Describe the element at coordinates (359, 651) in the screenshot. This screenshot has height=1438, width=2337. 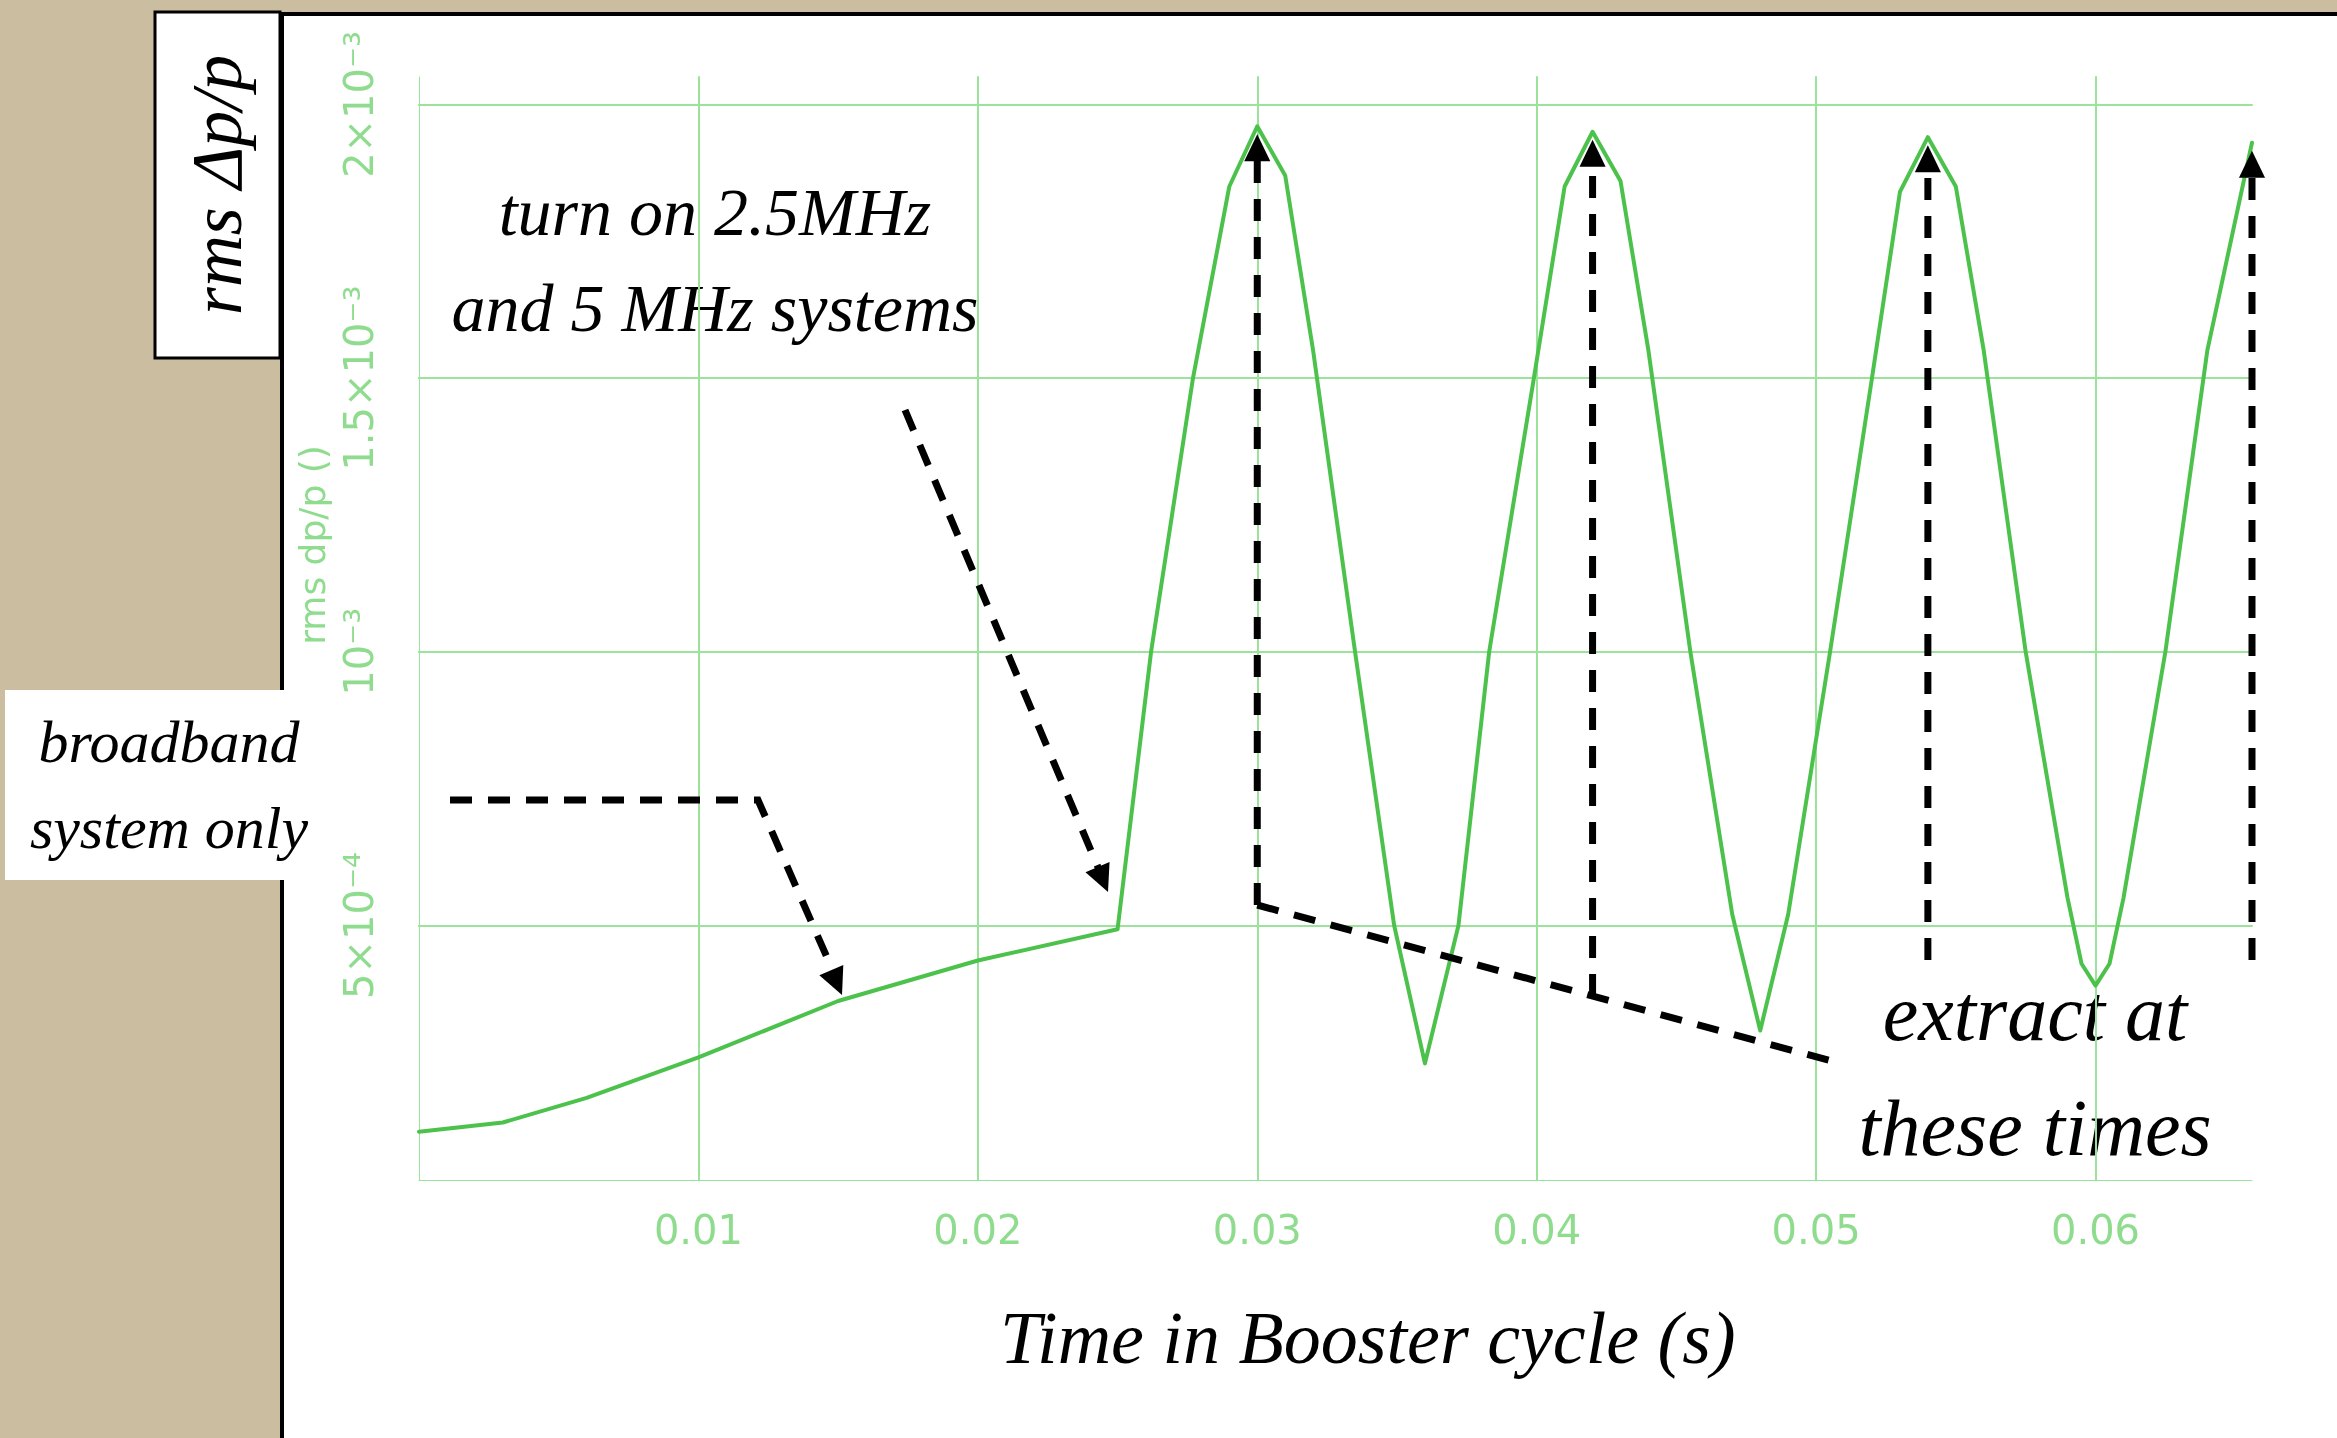
I see `y-tick-label: 10⁻³` at that location.